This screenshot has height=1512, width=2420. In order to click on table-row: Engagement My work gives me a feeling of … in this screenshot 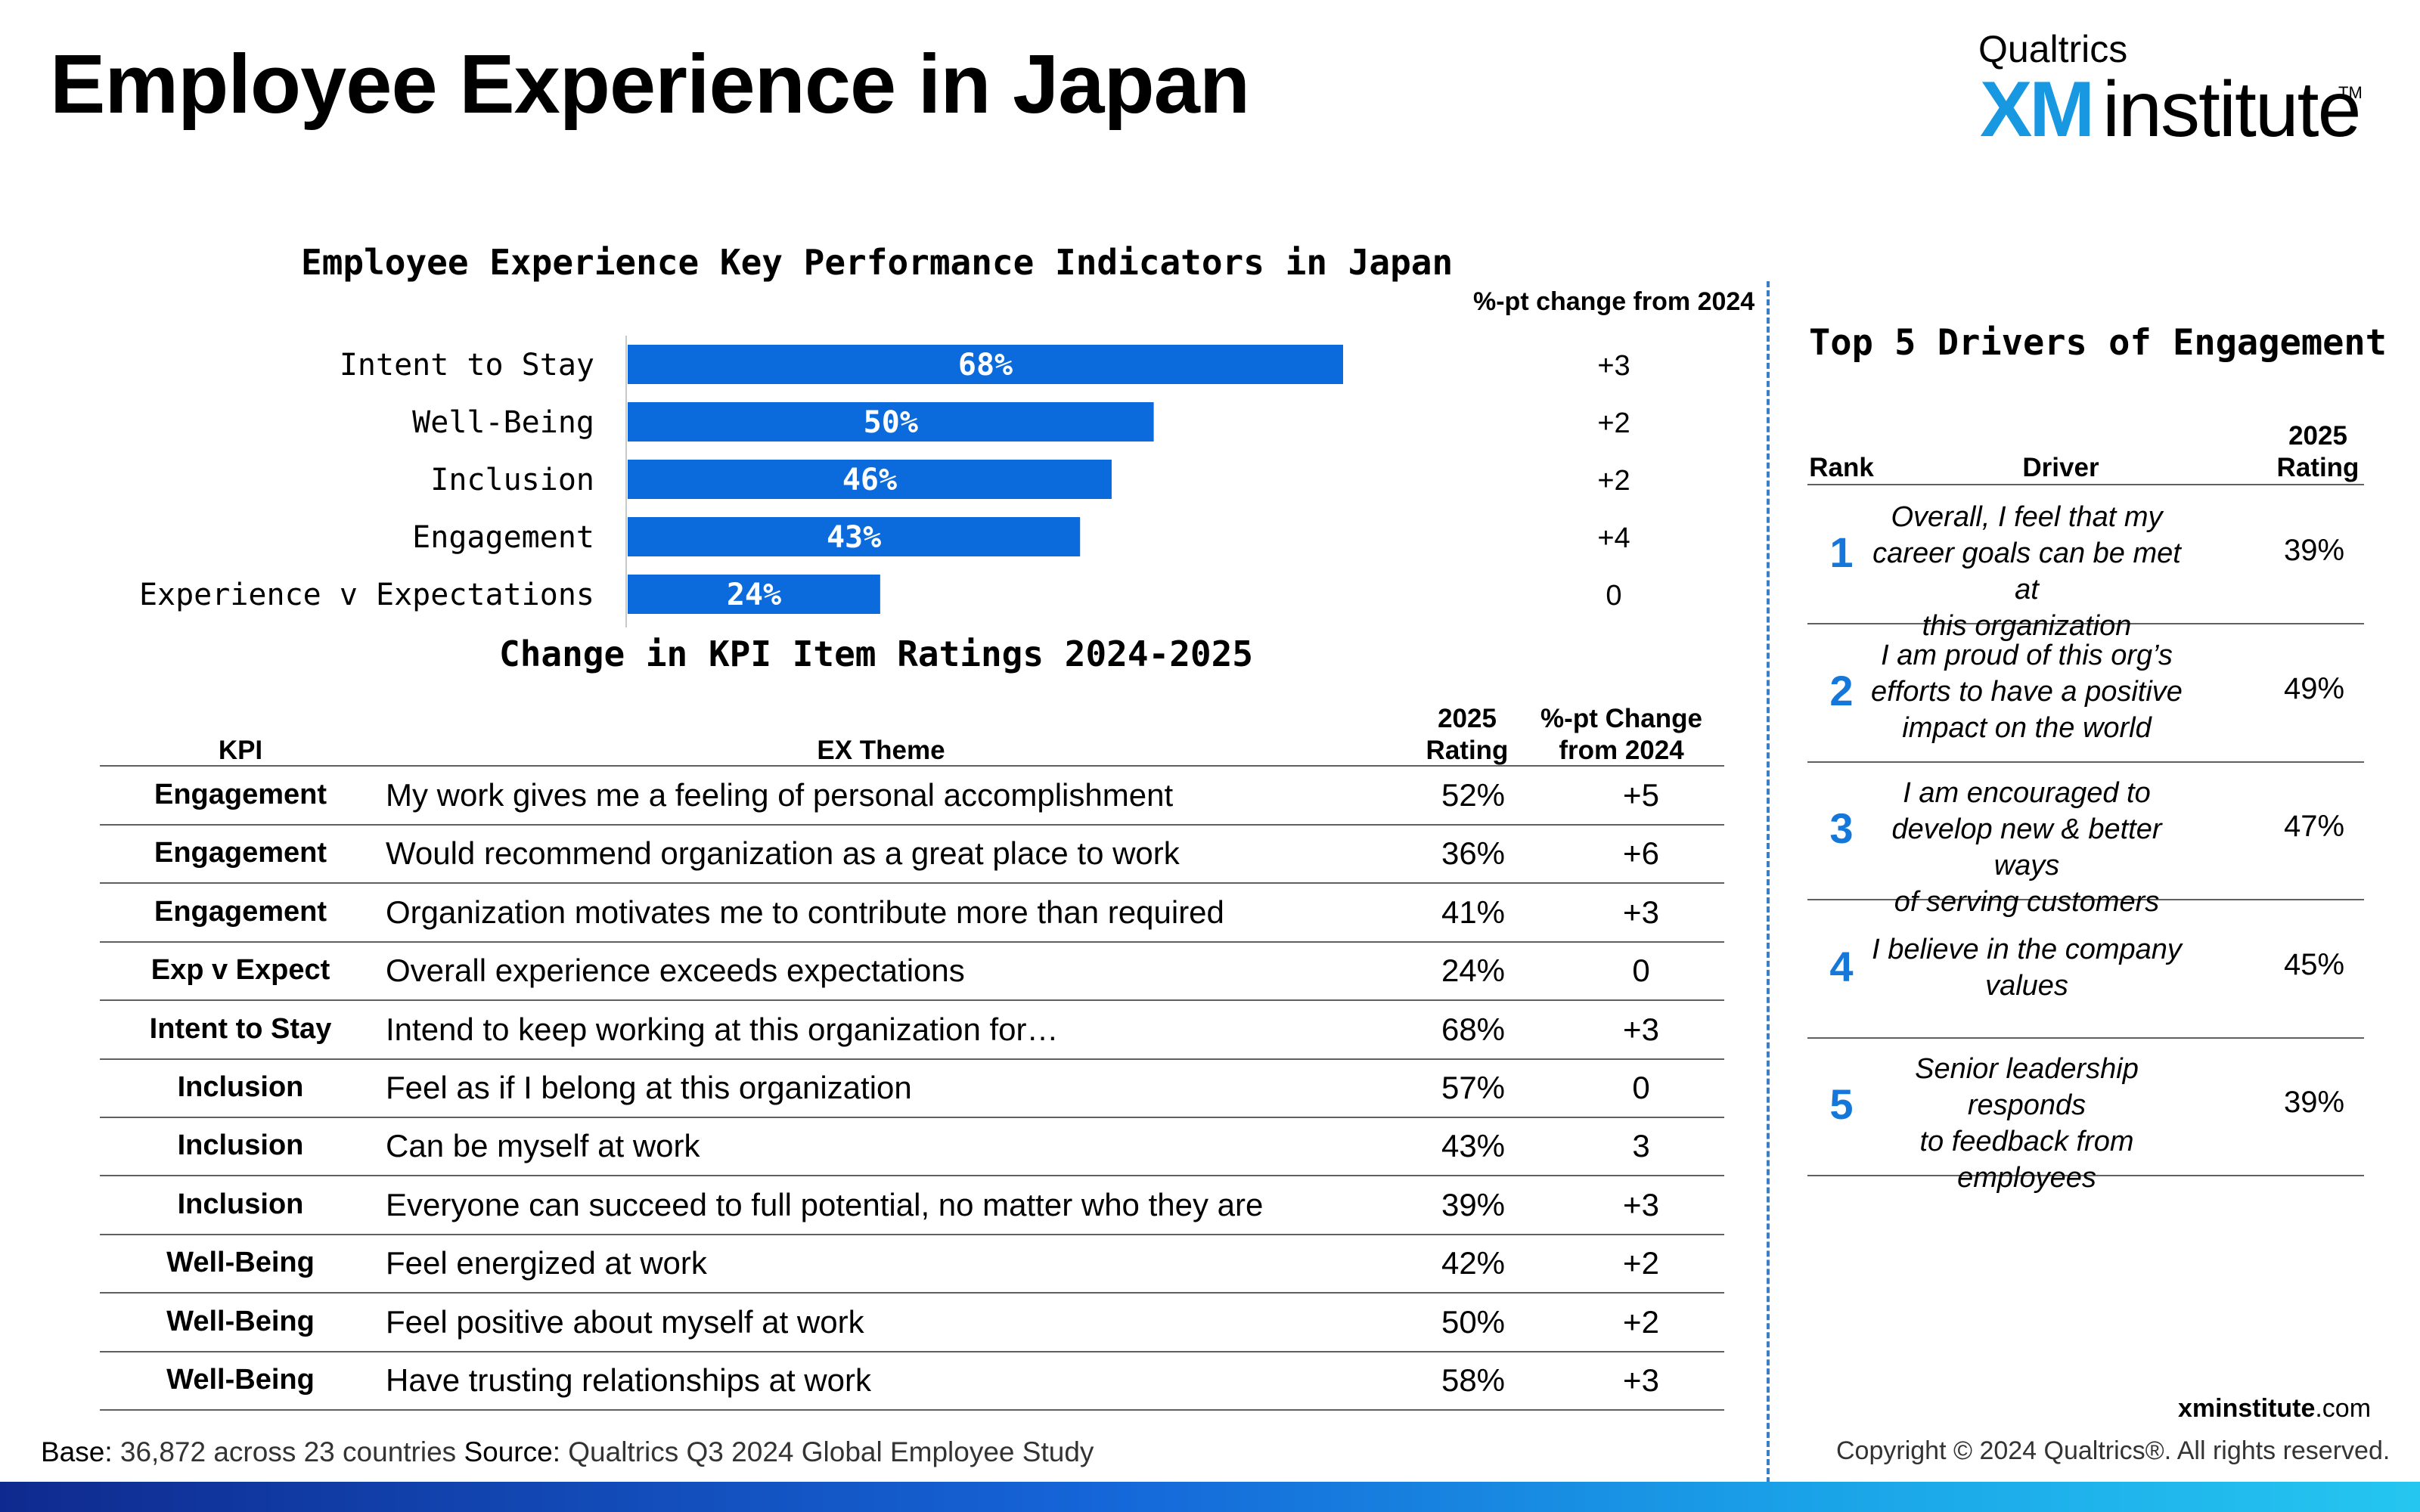, I will do `click(912, 797)`.